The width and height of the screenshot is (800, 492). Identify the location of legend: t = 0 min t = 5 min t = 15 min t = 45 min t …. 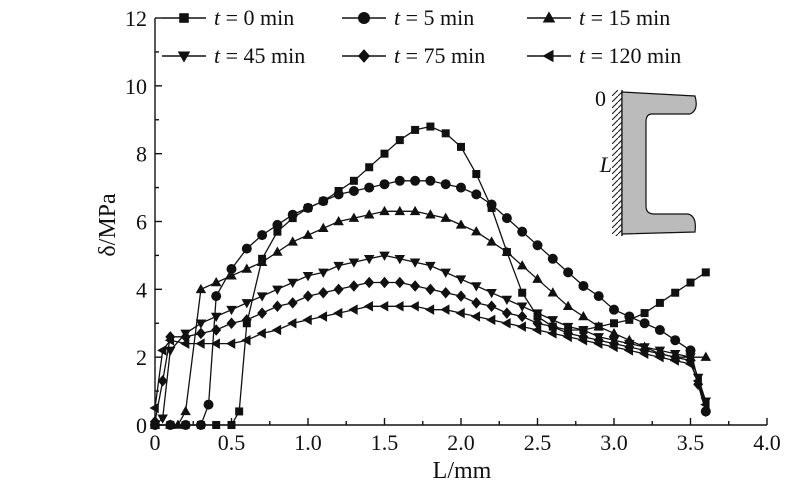
(421, 36).